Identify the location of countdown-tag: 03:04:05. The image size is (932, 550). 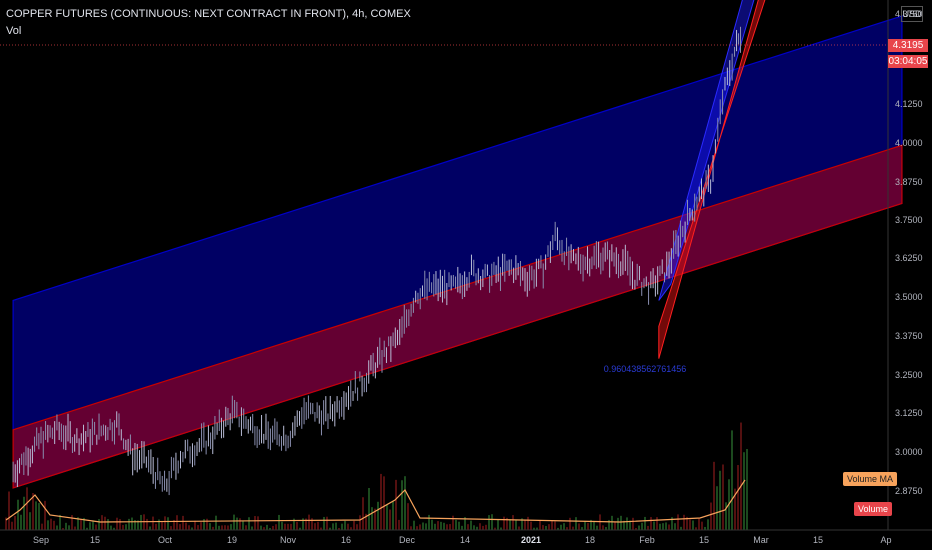
(908, 61).